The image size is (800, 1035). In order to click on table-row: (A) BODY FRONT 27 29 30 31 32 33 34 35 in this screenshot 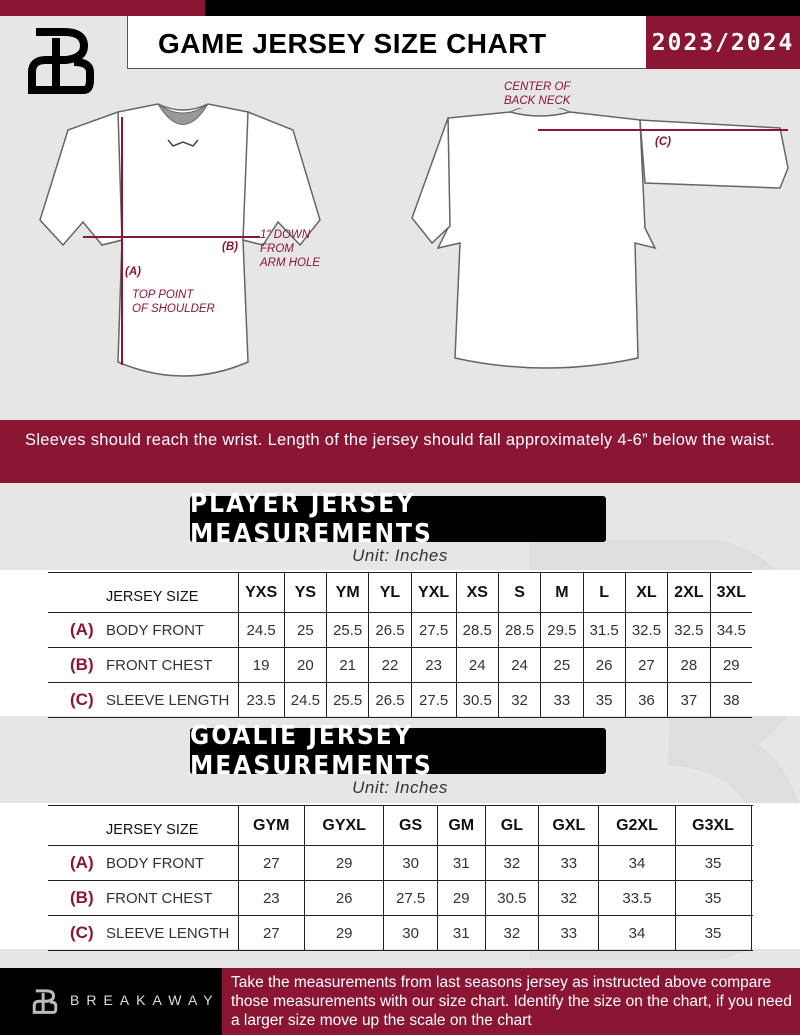, I will do `click(400, 863)`.